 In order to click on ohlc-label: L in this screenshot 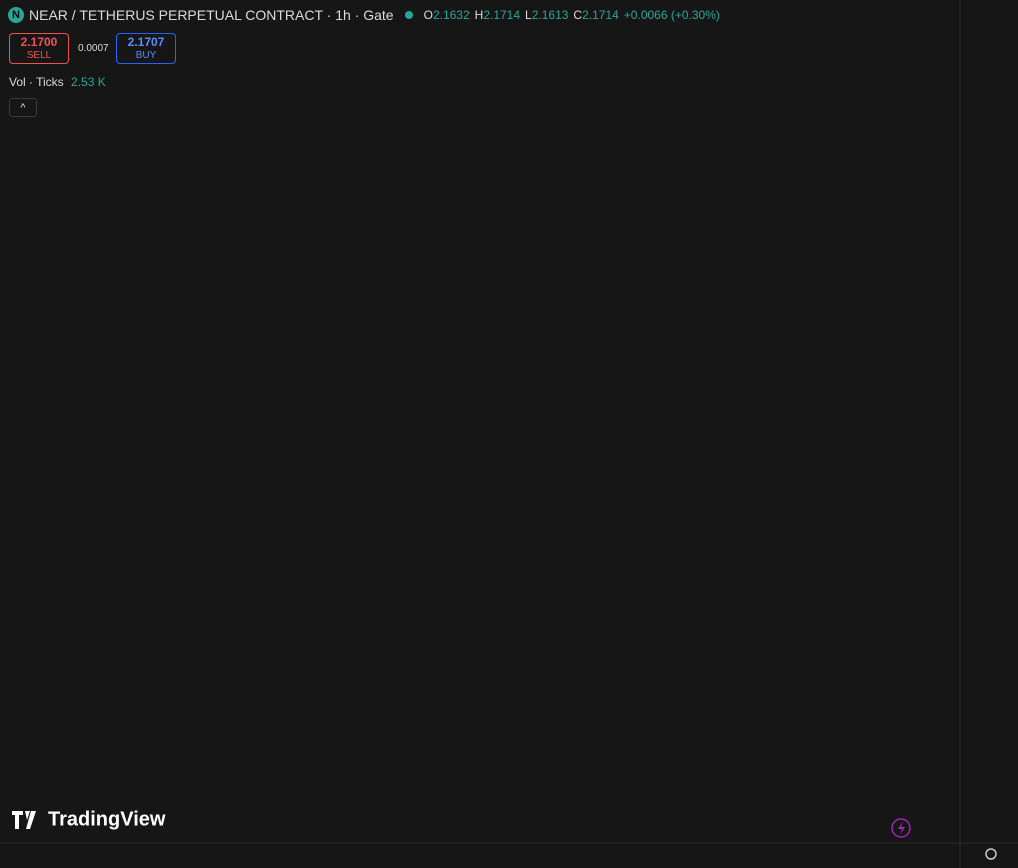, I will do `click(528, 15)`.